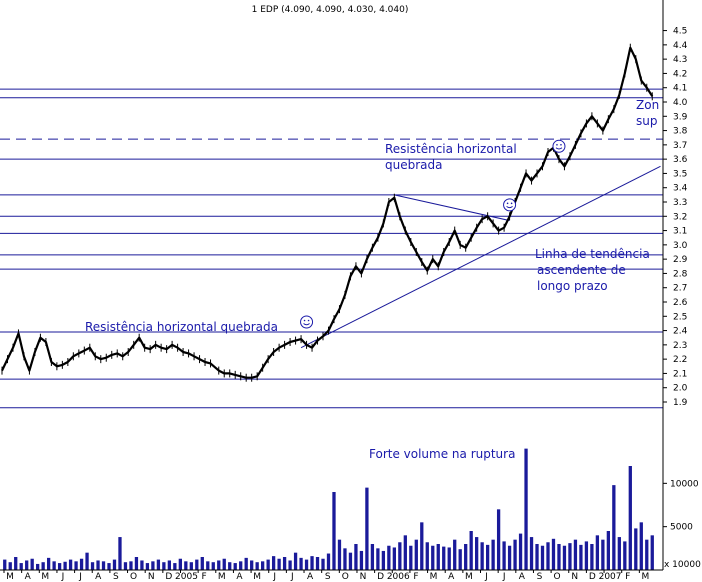 Image resolution: width=702 pixels, height=582 pixels. Describe the element at coordinates (680, 74) in the screenshot. I see `price-tick-label: 4.2` at that location.